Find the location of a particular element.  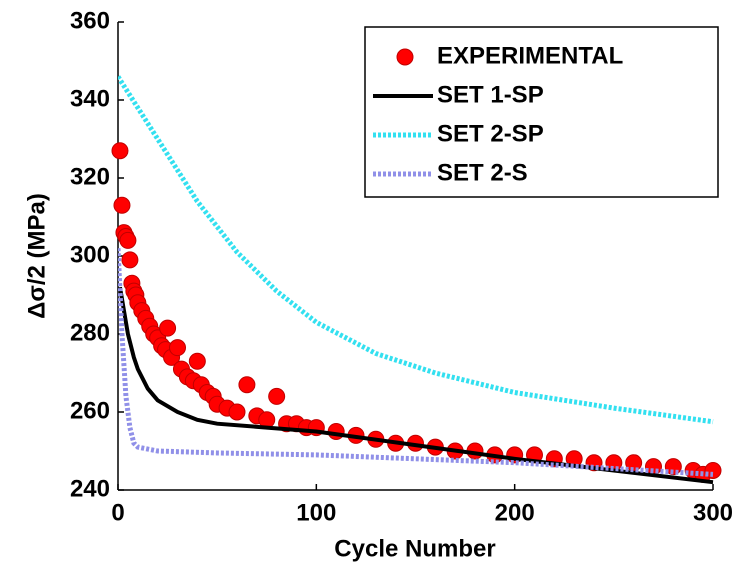

legend-label: SET 2-SP is located at coordinates (490, 133).